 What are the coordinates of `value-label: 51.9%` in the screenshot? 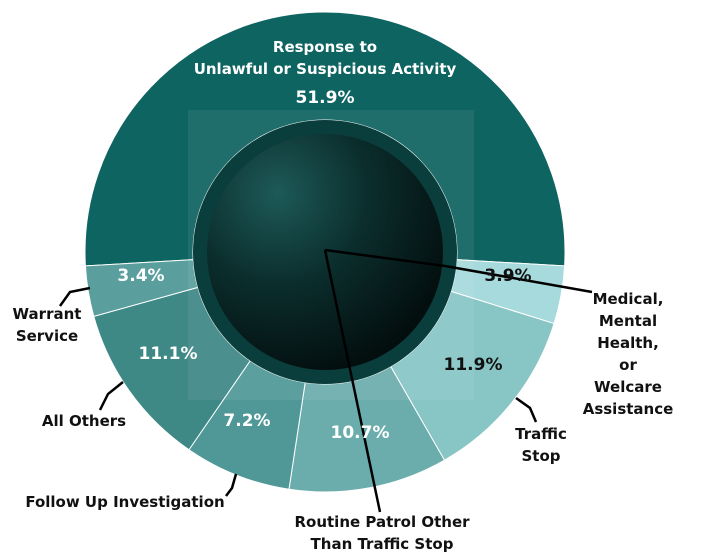 It's located at (325, 98).